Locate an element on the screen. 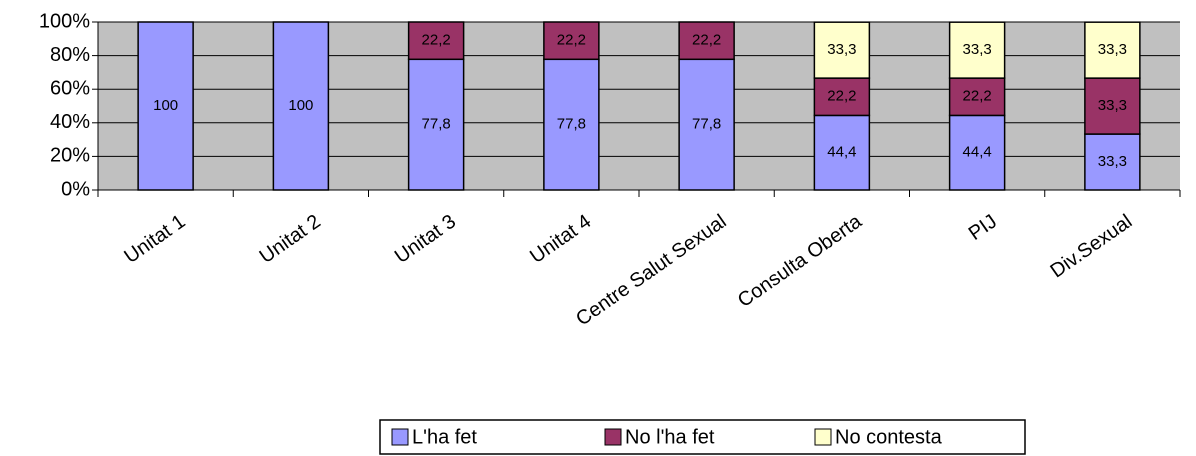 The image size is (1196, 456). y-tick-label: 0% is located at coordinates (75, 189).